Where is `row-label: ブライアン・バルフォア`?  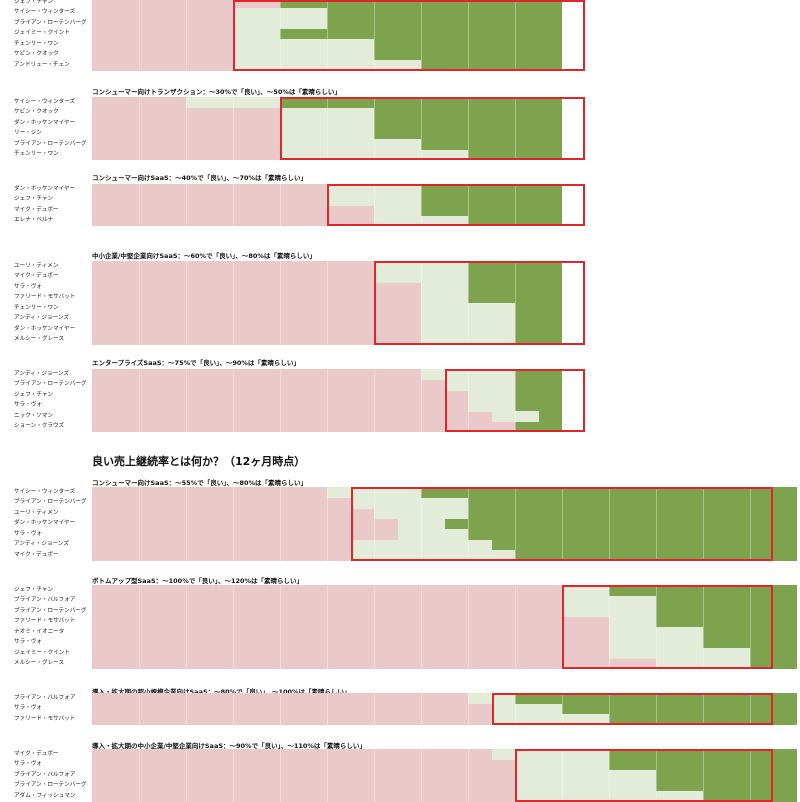
row-label: ブライアン・バルフォア is located at coordinates (45, 600).